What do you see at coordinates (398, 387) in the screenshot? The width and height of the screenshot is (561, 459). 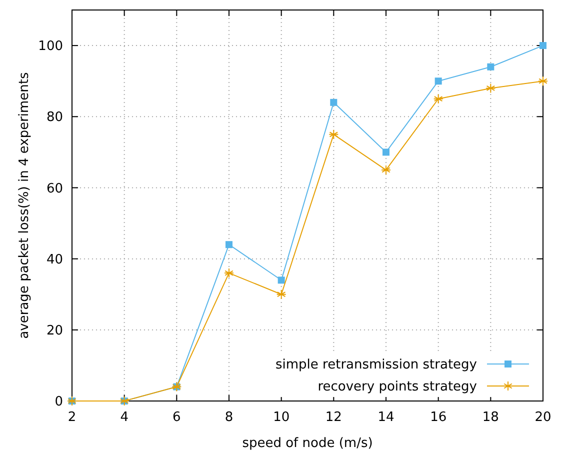 I see `legend-label: recovery points strategy` at bounding box center [398, 387].